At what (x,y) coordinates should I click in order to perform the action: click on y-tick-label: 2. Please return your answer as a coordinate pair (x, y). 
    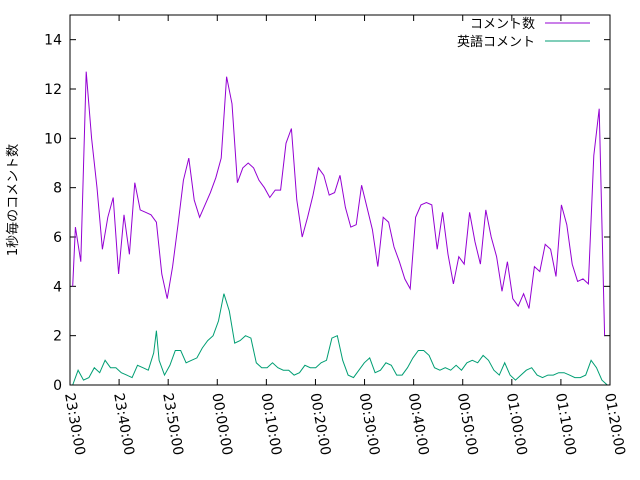
    Looking at the image, I should click on (57, 337).